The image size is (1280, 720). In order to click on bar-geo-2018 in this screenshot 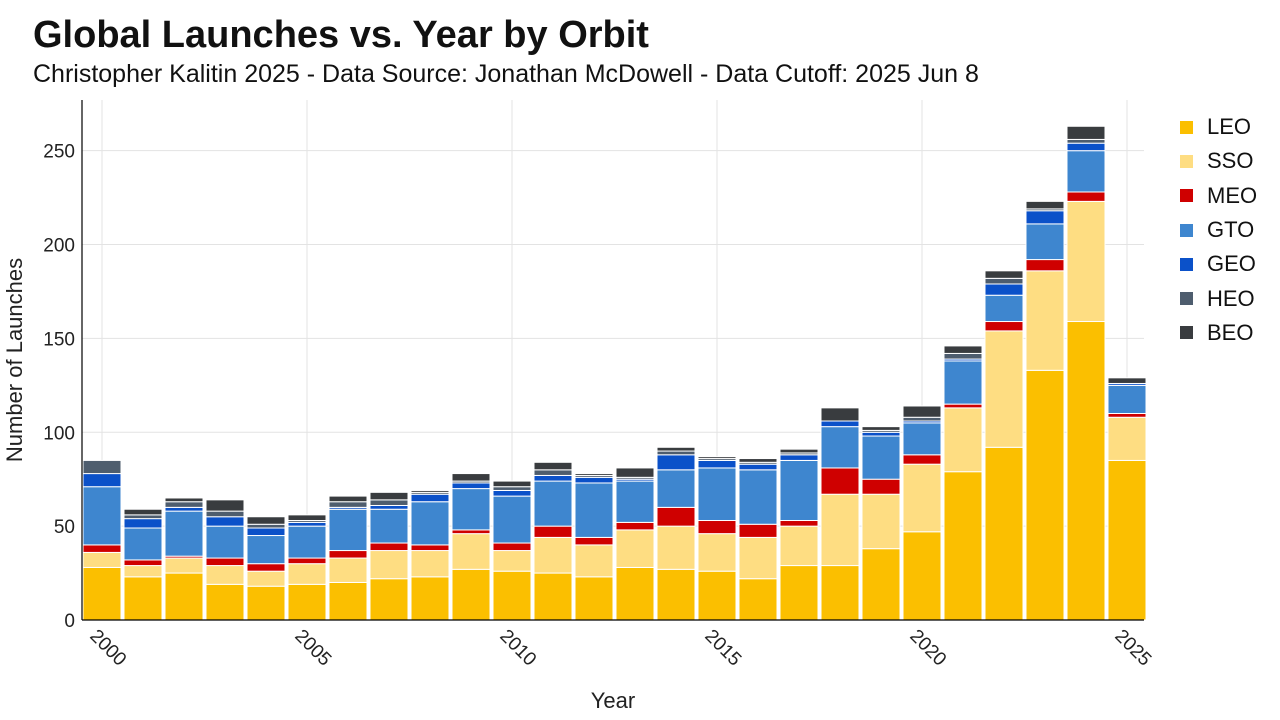, I will do `click(840, 424)`.